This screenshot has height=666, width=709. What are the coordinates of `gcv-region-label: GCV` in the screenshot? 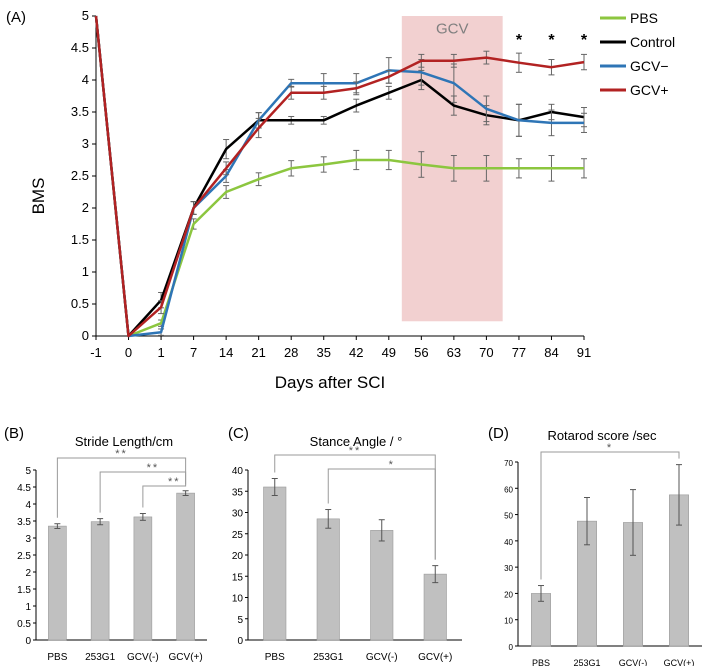 It's located at (452, 28).